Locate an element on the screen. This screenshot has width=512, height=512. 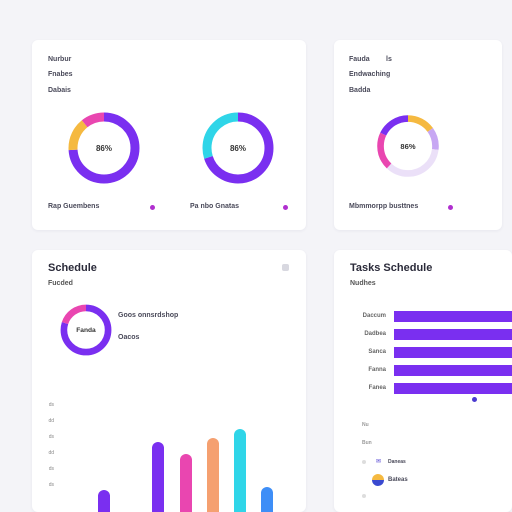
summary-item-suffix: ls is located at coordinates (389, 59).